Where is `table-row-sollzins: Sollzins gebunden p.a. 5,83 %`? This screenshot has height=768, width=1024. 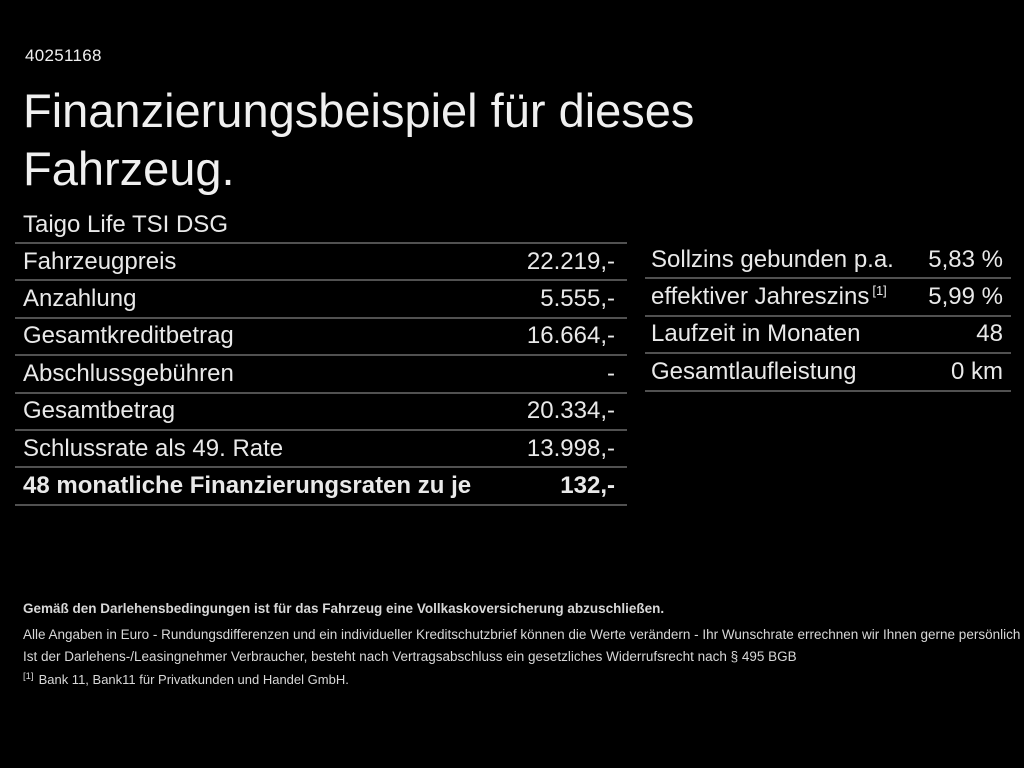
table-row-sollzins: Sollzins gebunden p.a. 5,83 % is located at coordinates (828, 261).